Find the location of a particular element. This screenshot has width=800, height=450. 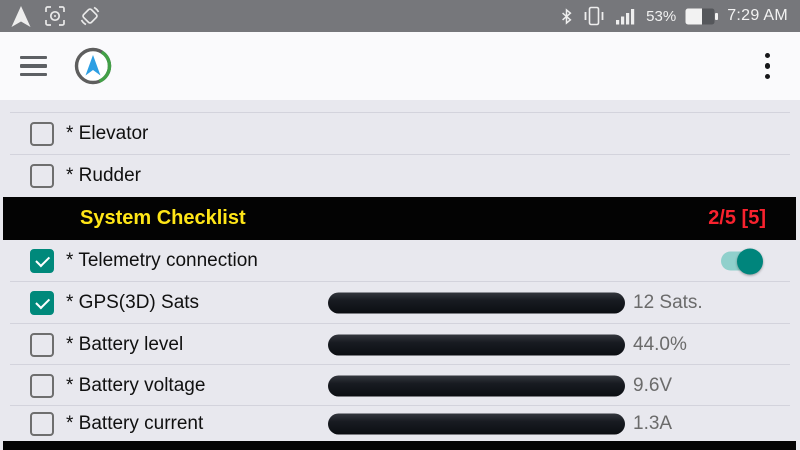

gps-sats-bar is located at coordinates (476, 303).